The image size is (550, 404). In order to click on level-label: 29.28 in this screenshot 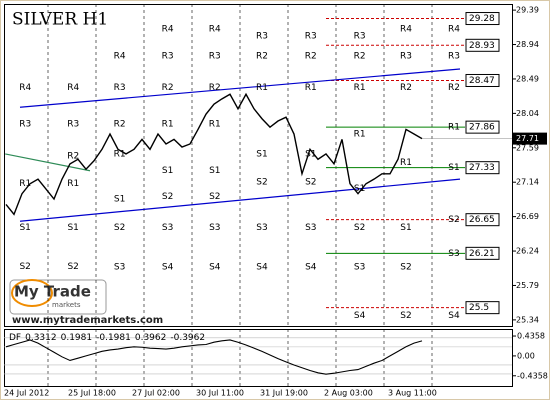, I will do `click(482, 19)`.